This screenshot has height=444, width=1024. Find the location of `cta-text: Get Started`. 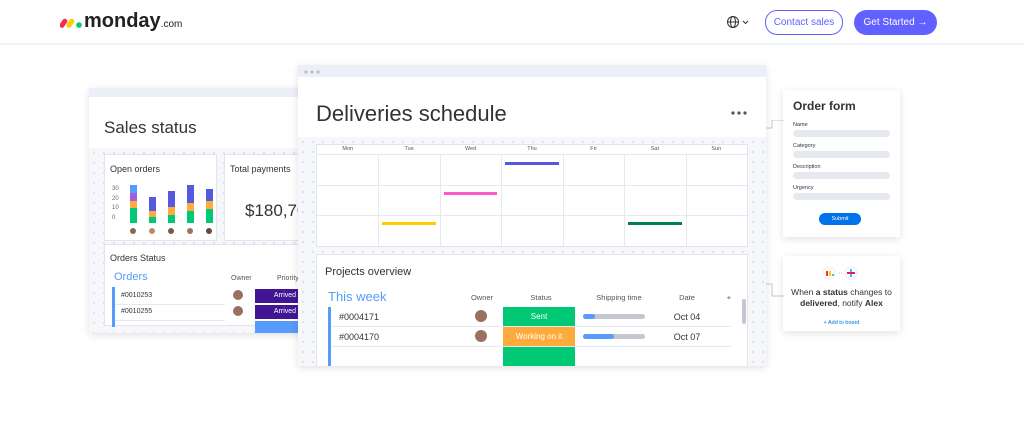

cta-text: Get Started is located at coordinates (889, 22).